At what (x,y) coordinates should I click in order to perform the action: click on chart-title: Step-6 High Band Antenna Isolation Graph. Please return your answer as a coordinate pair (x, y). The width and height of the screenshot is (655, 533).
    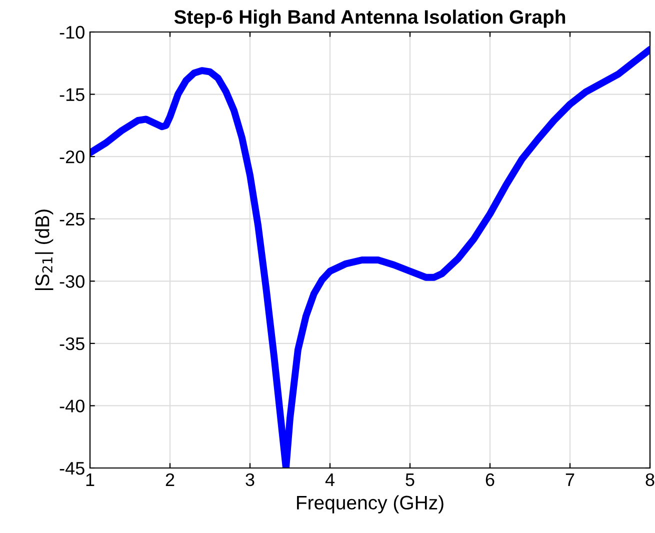
    Looking at the image, I should click on (370, 19).